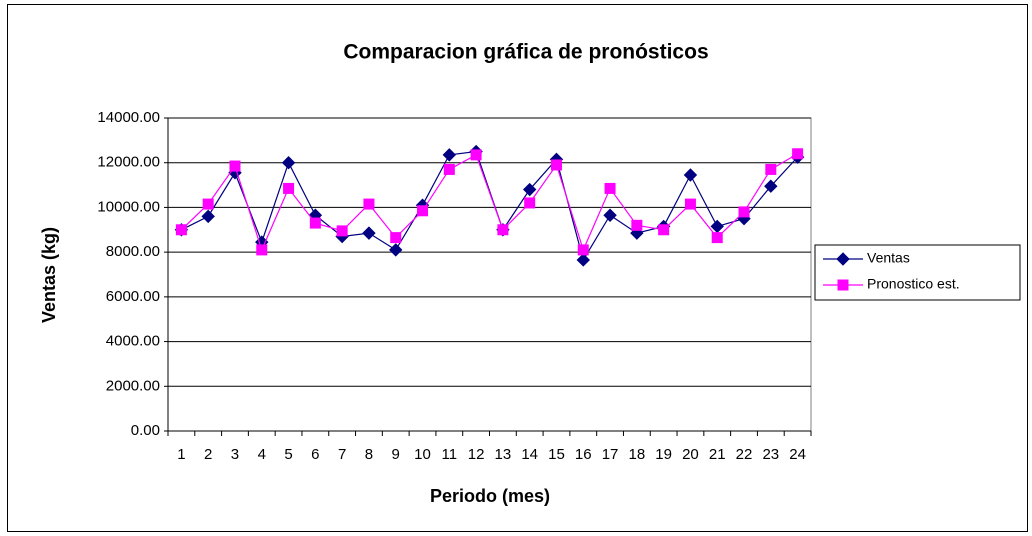 This screenshot has width=1032, height=536. Describe the element at coordinates (797, 454) in the screenshot. I see `x-tick-label: 24` at that location.